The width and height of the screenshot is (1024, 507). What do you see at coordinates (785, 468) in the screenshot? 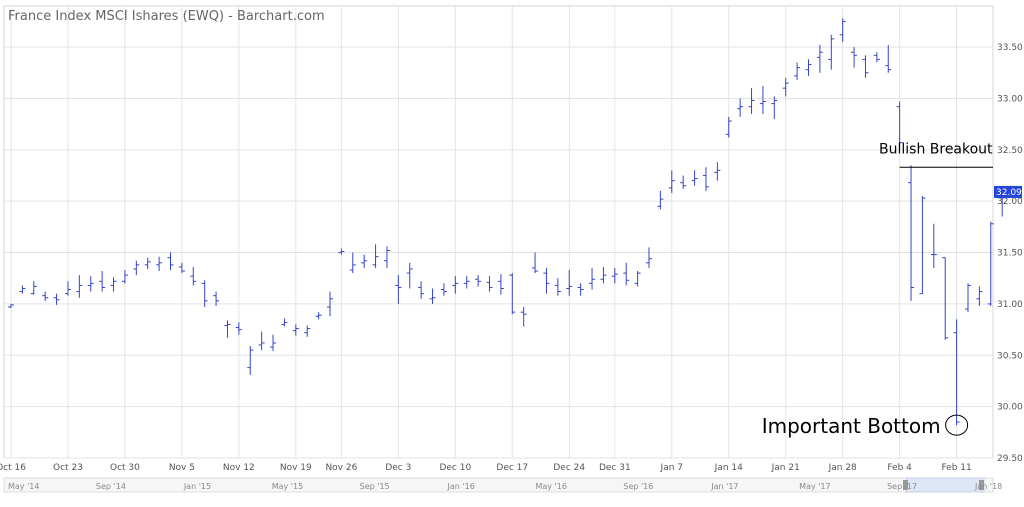
I see `x-tick-label: Jan 21` at bounding box center [785, 468].